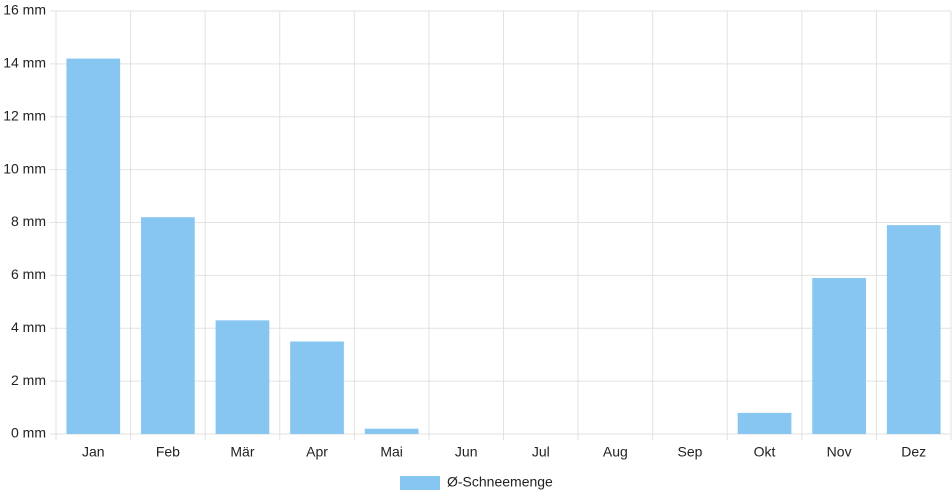 The width and height of the screenshot is (952, 500). What do you see at coordinates (24, 115) in the screenshot?
I see `y-tick-label: 12 mm` at bounding box center [24, 115].